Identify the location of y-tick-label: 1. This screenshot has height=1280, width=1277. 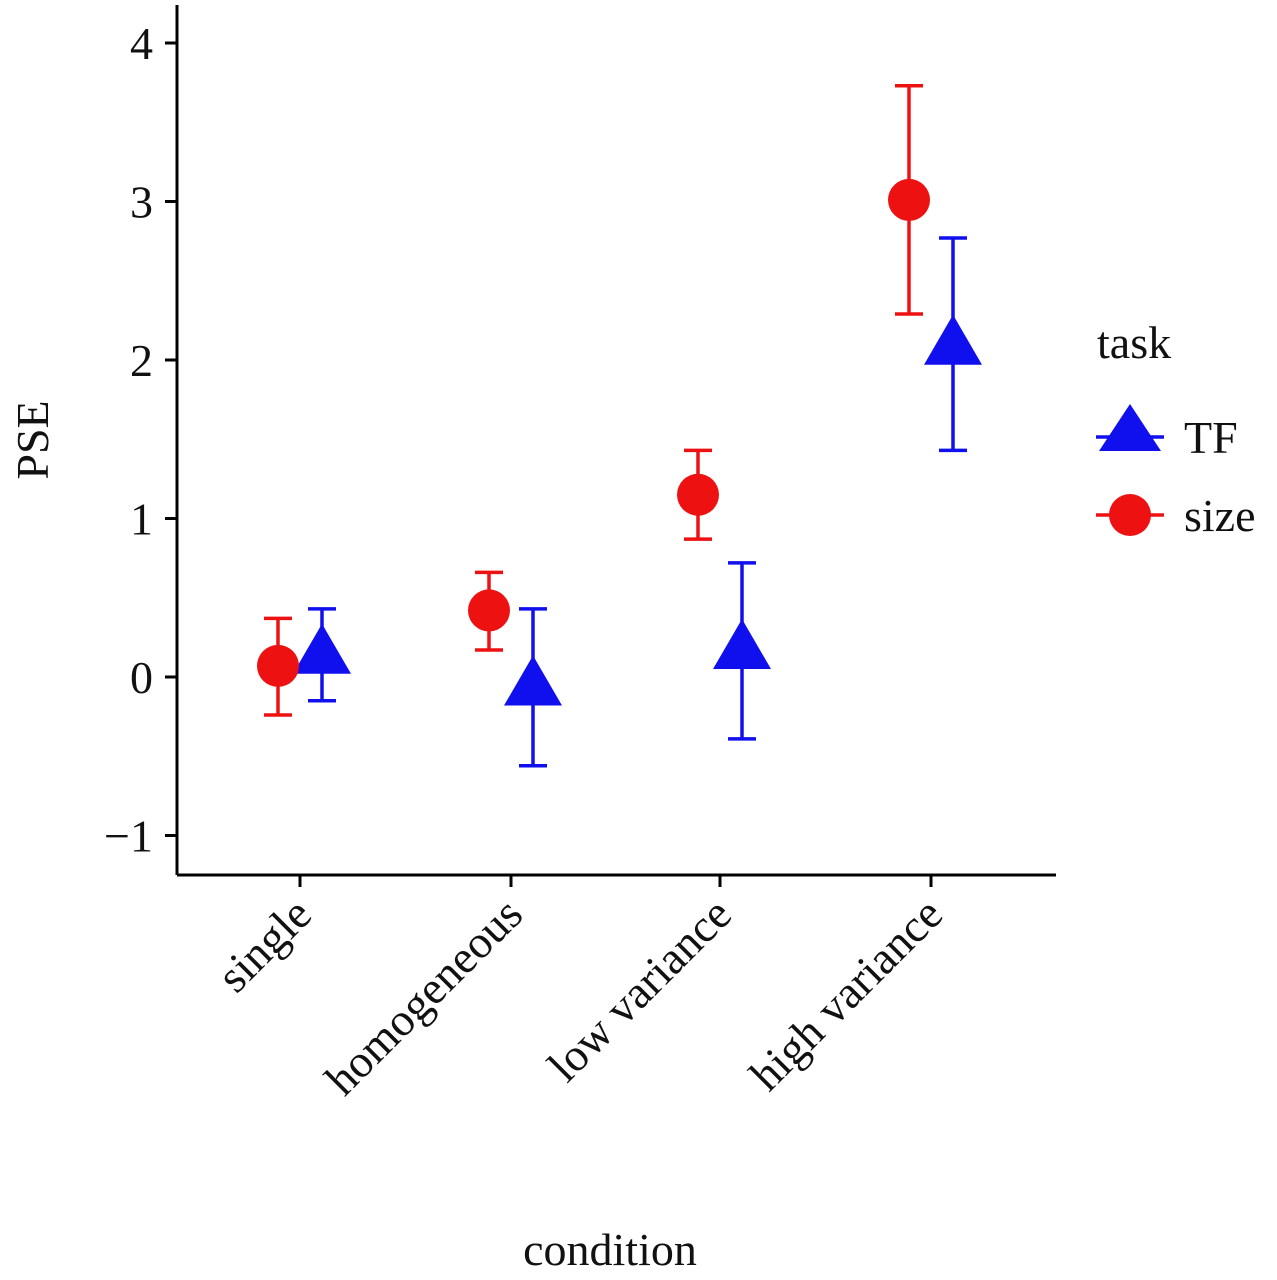
(141, 519).